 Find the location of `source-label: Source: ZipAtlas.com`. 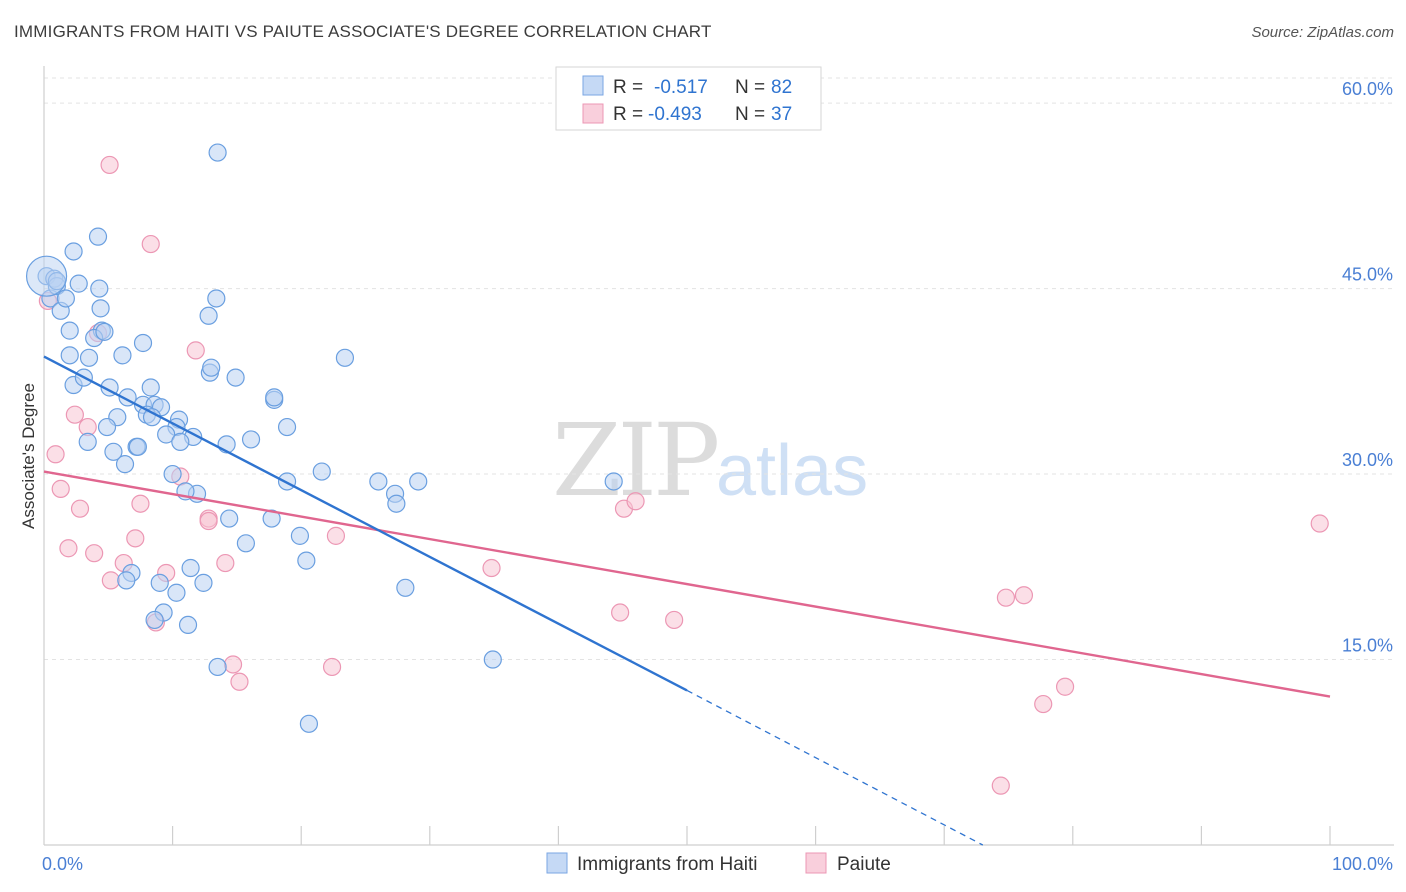

source-label: Source: ZipAtlas.com is located at coordinates (1322, 32).